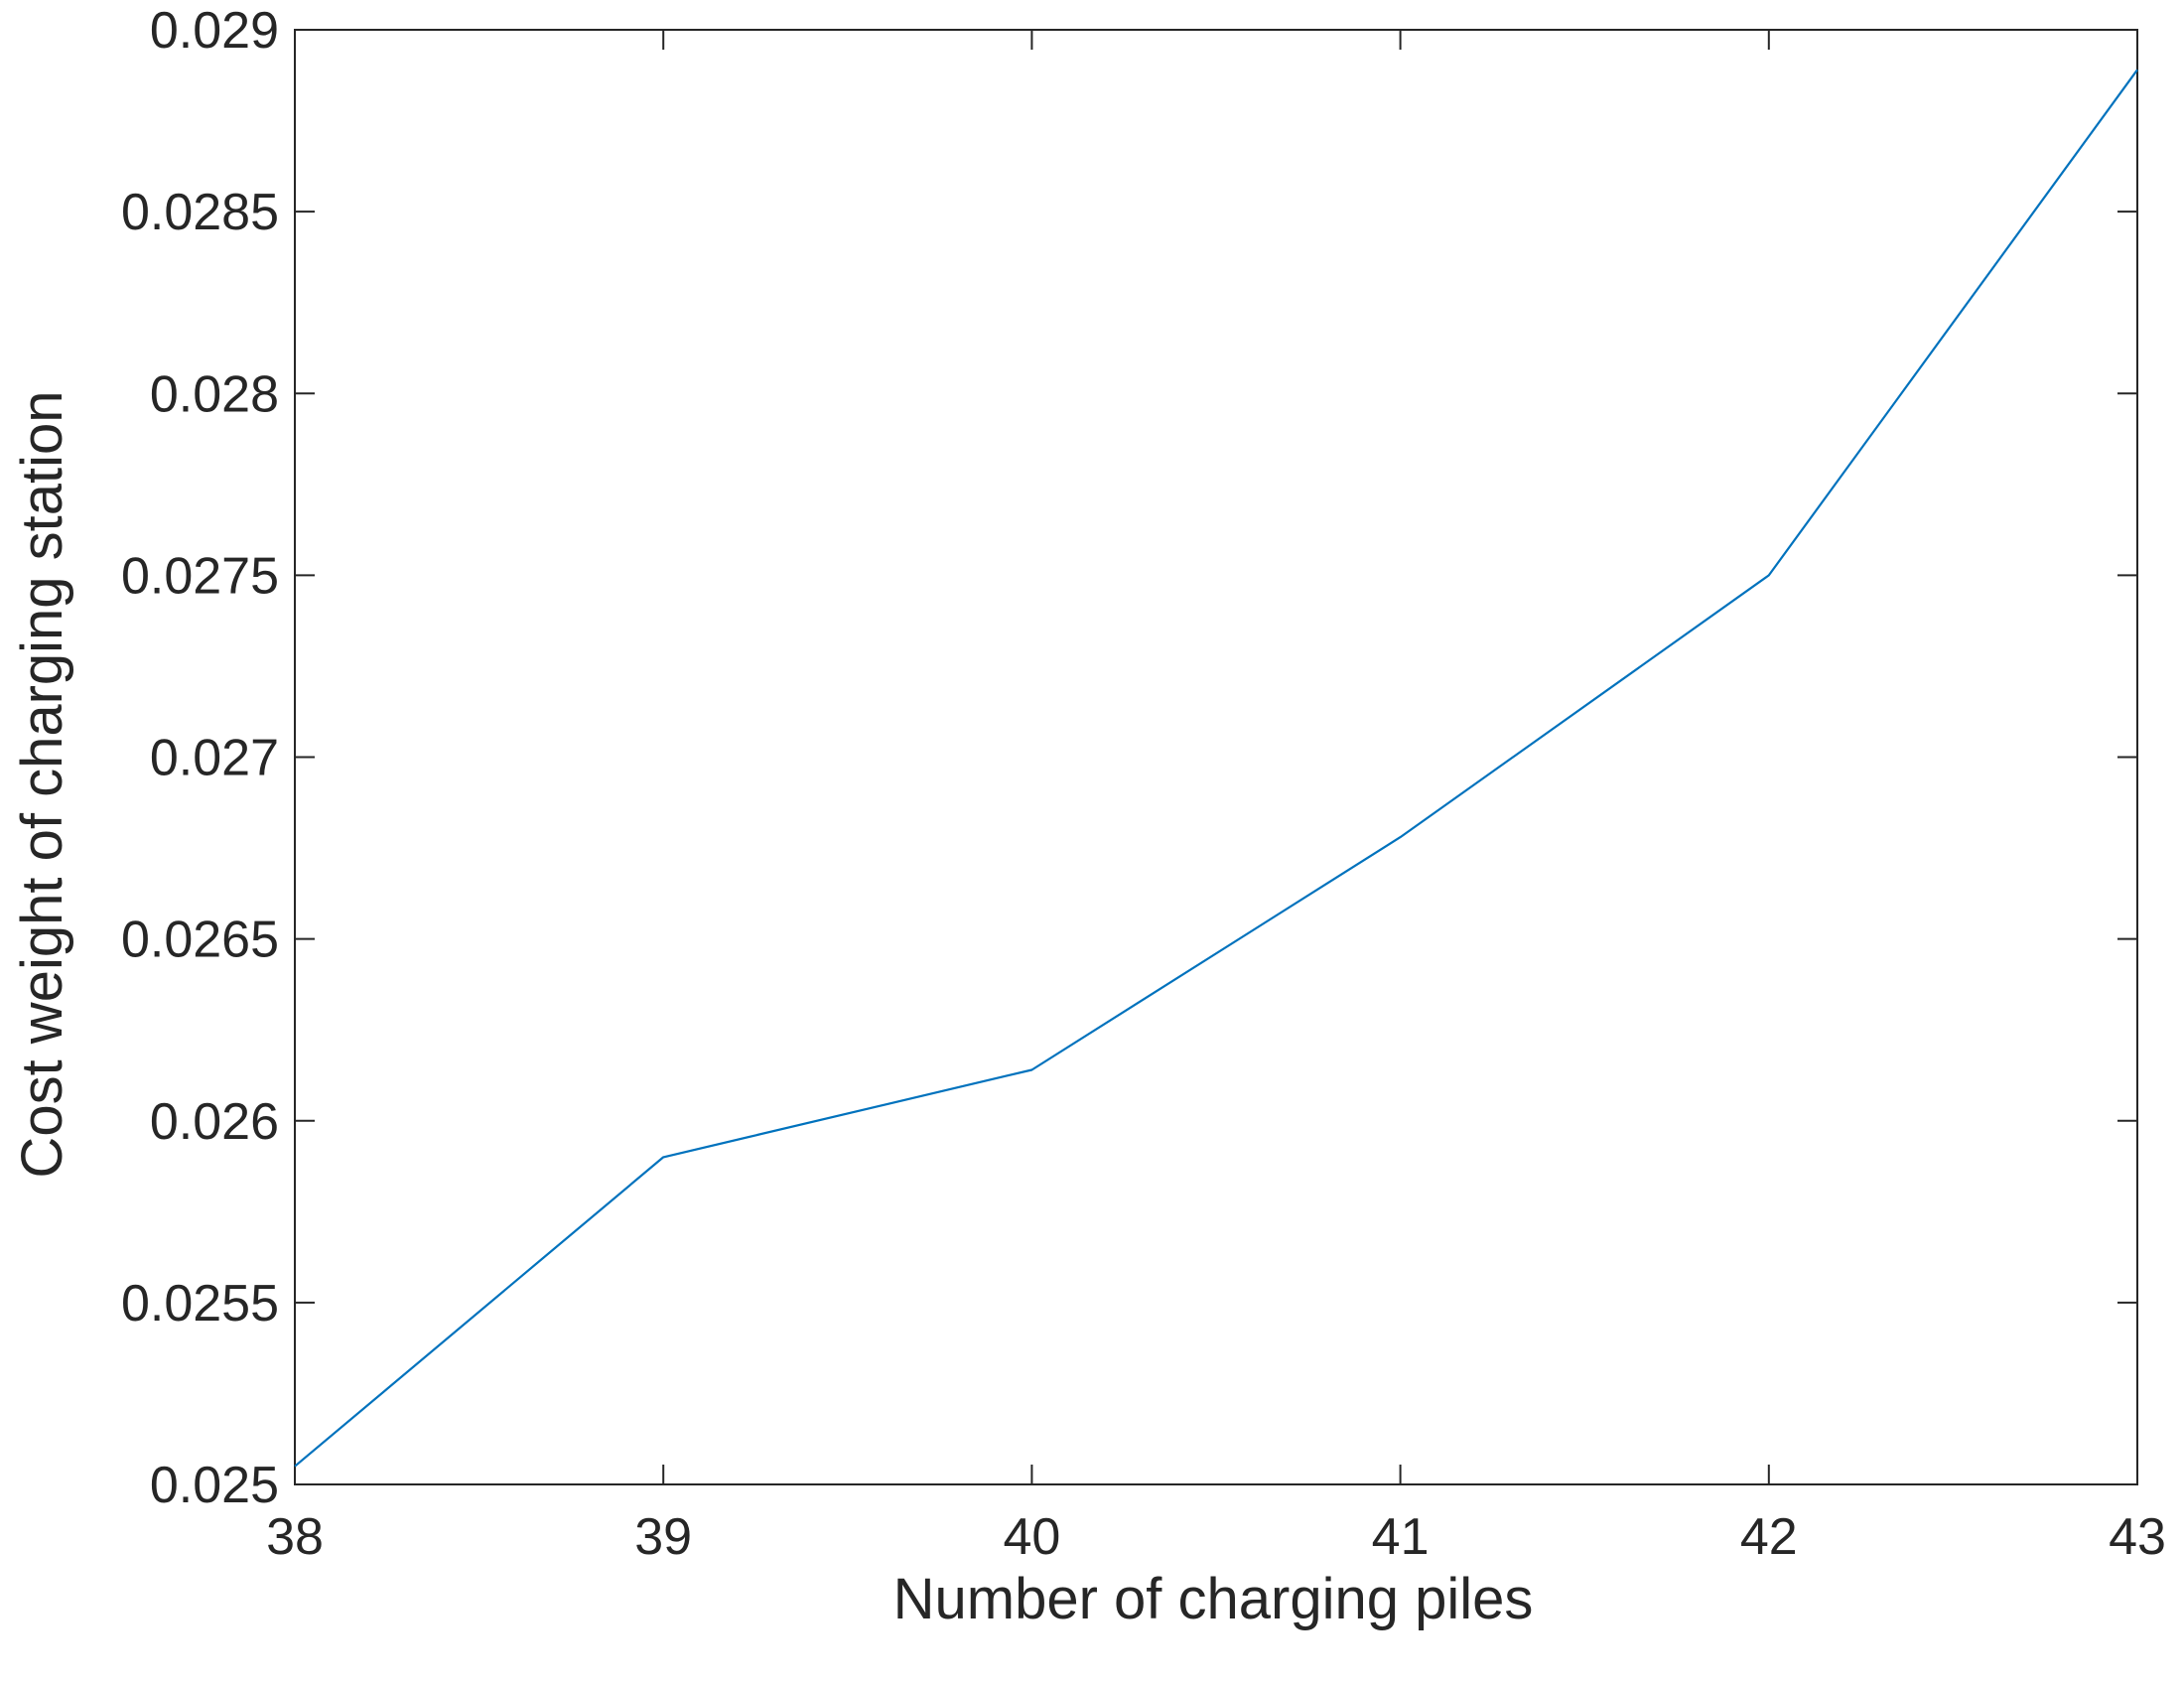 Image resolution: width=2184 pixels, height=1687 pixels. Describe the element at coordinates (1031, 1537) in the screenshot. I see `x-tick-label: 40` at that location.